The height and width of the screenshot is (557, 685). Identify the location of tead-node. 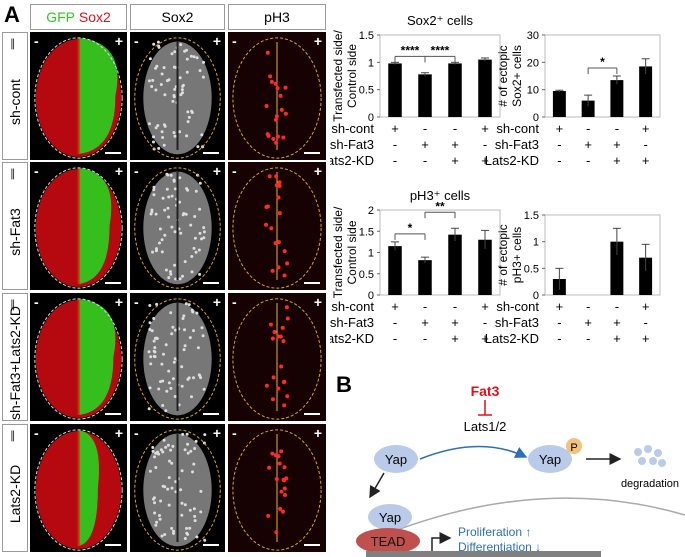
(388, 541).